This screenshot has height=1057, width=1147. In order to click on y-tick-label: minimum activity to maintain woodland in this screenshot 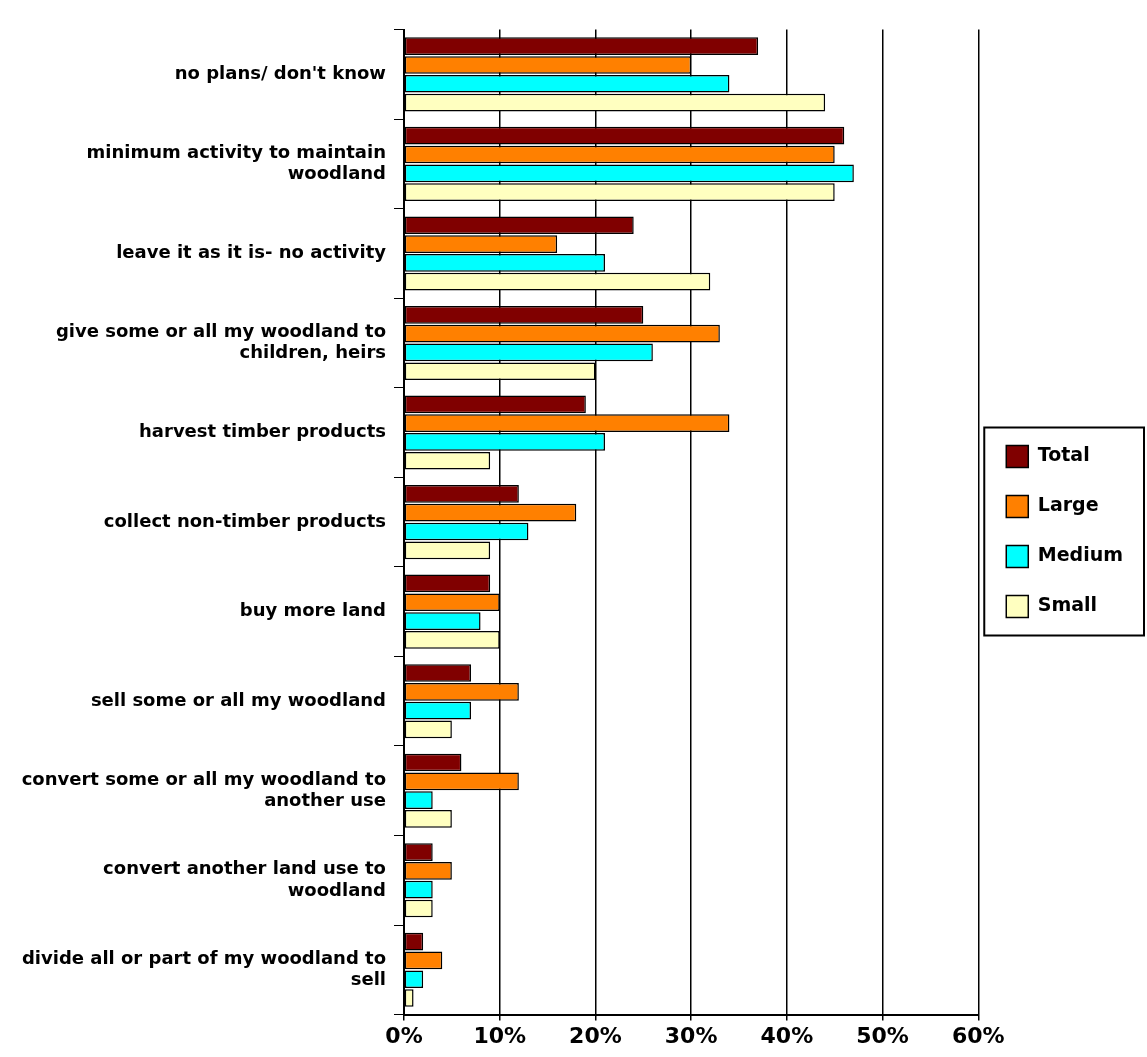, I will do `click(236, 162)`.